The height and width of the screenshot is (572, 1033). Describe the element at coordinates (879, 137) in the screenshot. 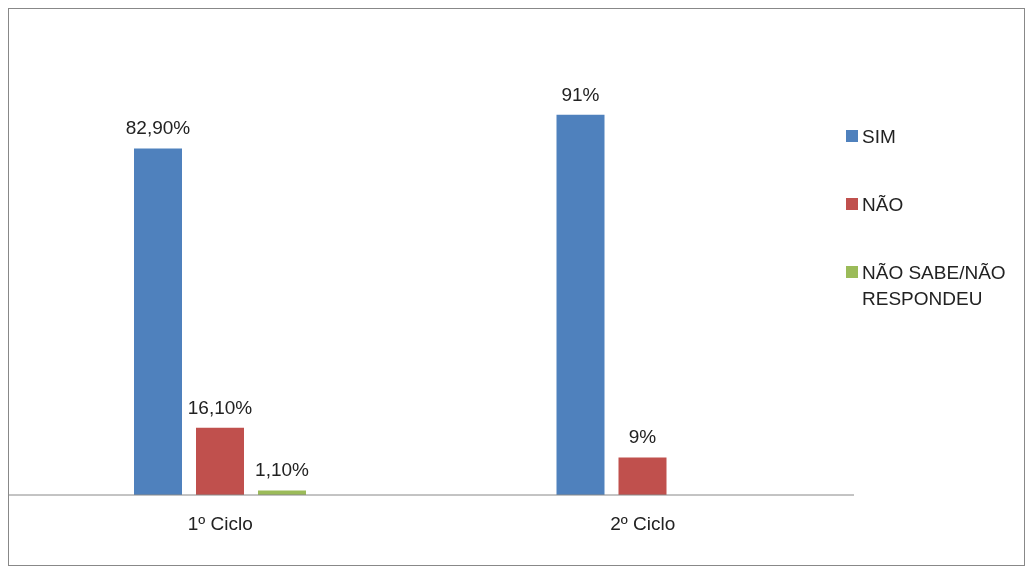

I see `legend-label: SIM` at that location.